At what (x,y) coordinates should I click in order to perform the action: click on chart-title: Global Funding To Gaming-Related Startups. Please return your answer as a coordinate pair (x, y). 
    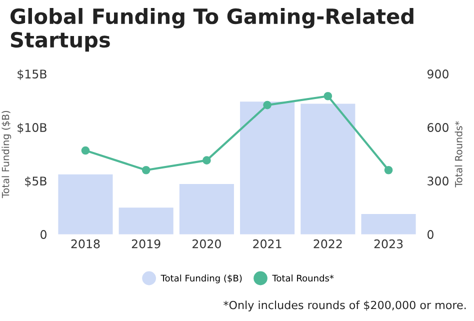
    Looking at the image, I should click on (212, 30).